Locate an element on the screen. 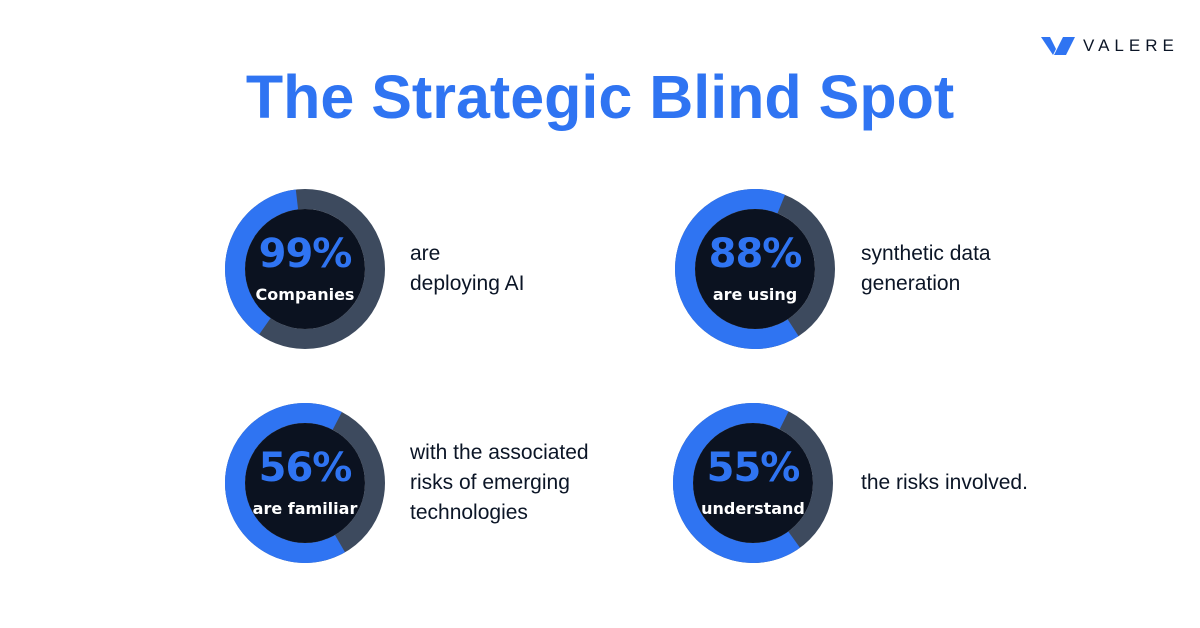 The image size is (1200, 628). description-line: generation is located at coordinates (911, 283).